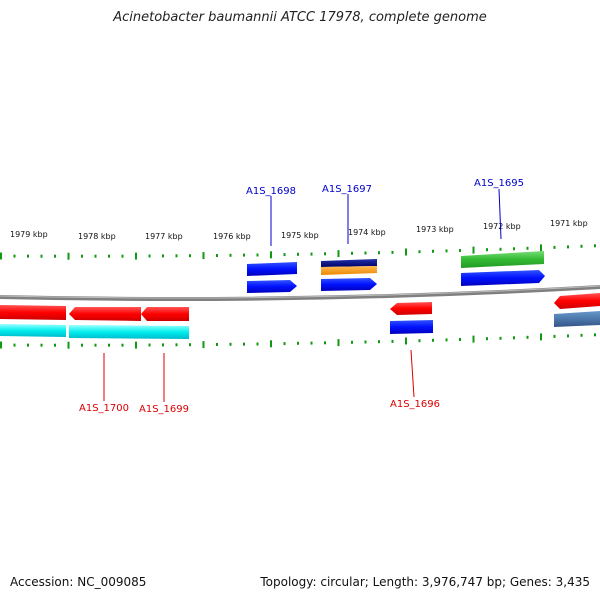 This screenshot has height=600, width=600. What do you see at coordinates (349, 263) in the screenshot?
I see `gene-a1s-1697-navy` at bounding box center [349, 263].